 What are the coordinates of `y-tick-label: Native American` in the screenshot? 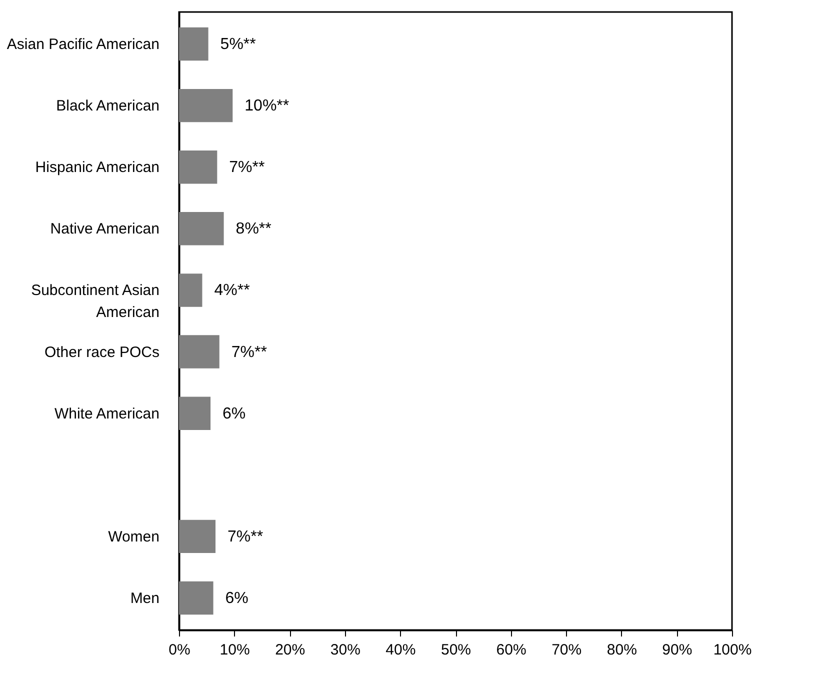 It's located at (105, 229).